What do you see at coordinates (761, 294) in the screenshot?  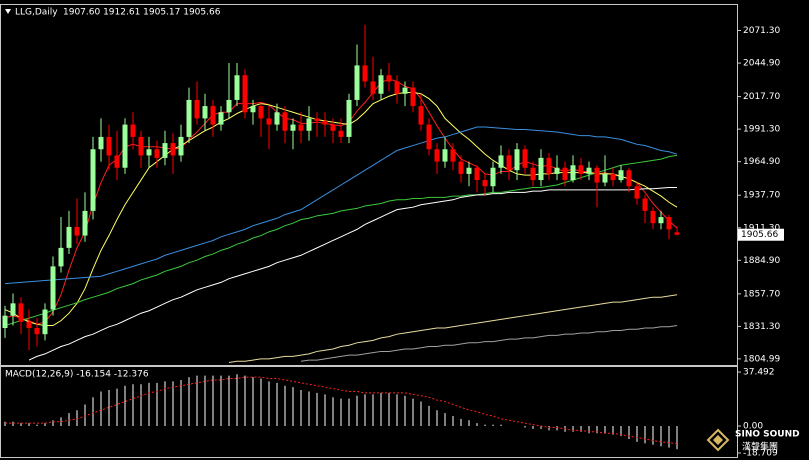 I see `y-tick-label: 1857.70` at bounding box center [761, 294].